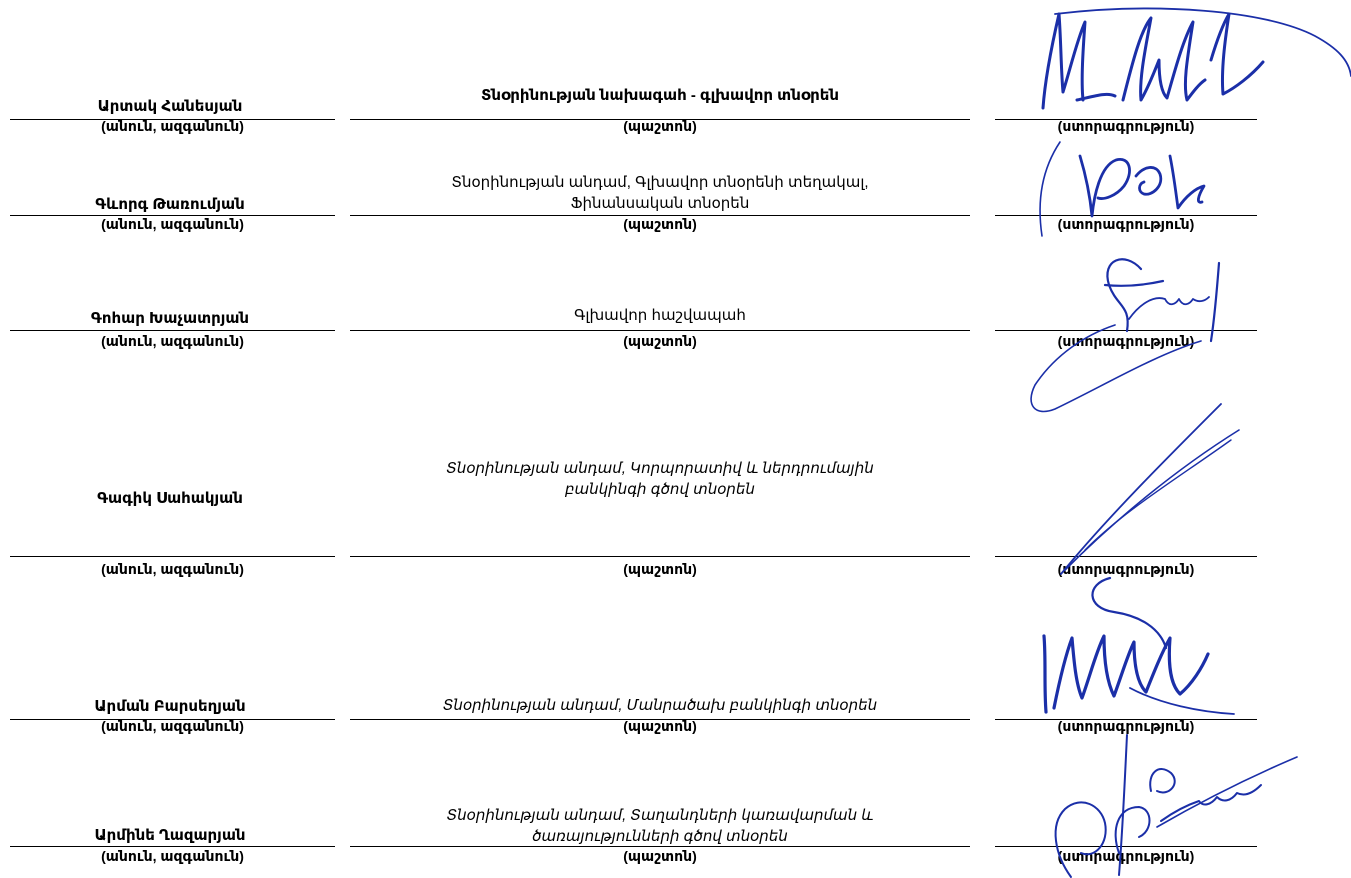 The image size is (1351, 878). Describe the element at coordinates (170, 706) in the screenshot. I see `signatory-name: Արման Բարսեղյան` at that location.